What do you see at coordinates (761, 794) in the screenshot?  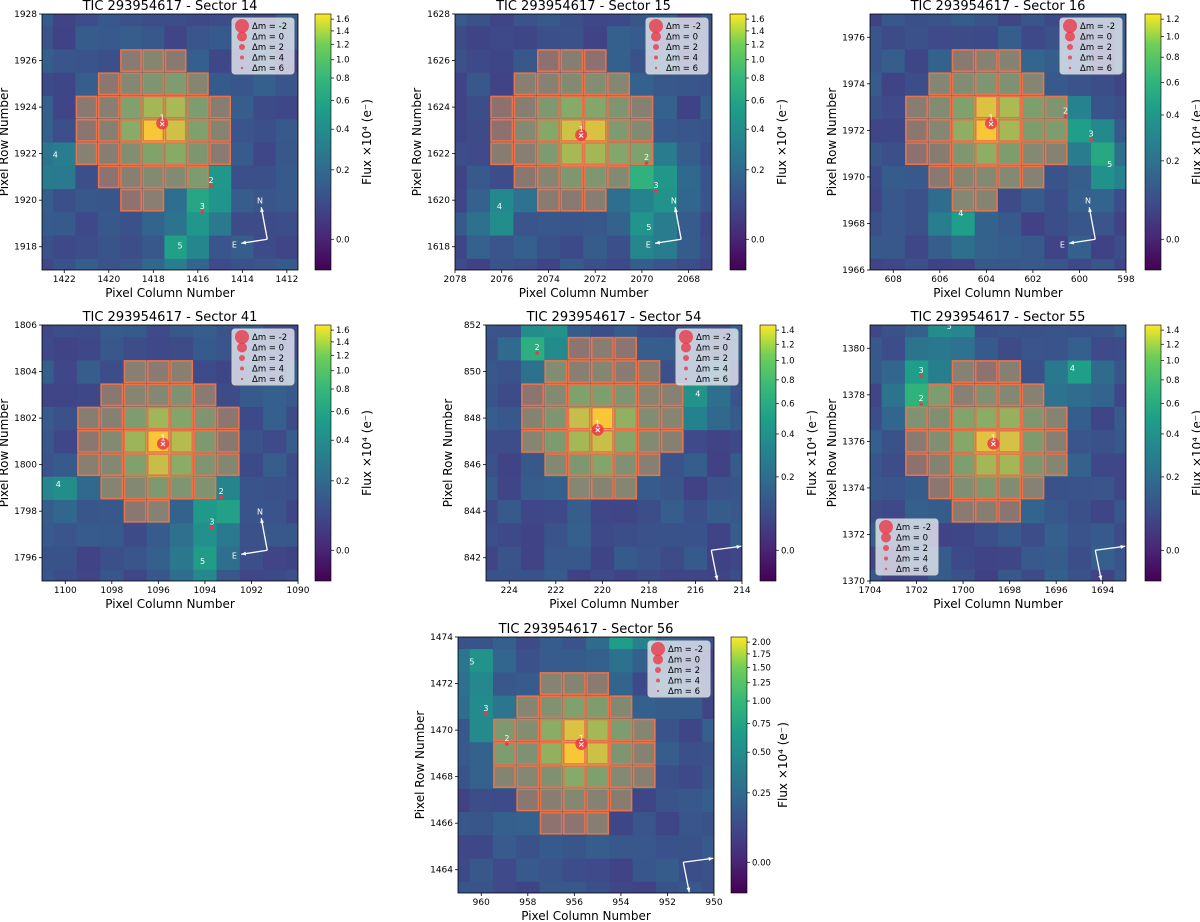 I see `colorbar-tick-label: 0.25` at bounding box center [761, 794].